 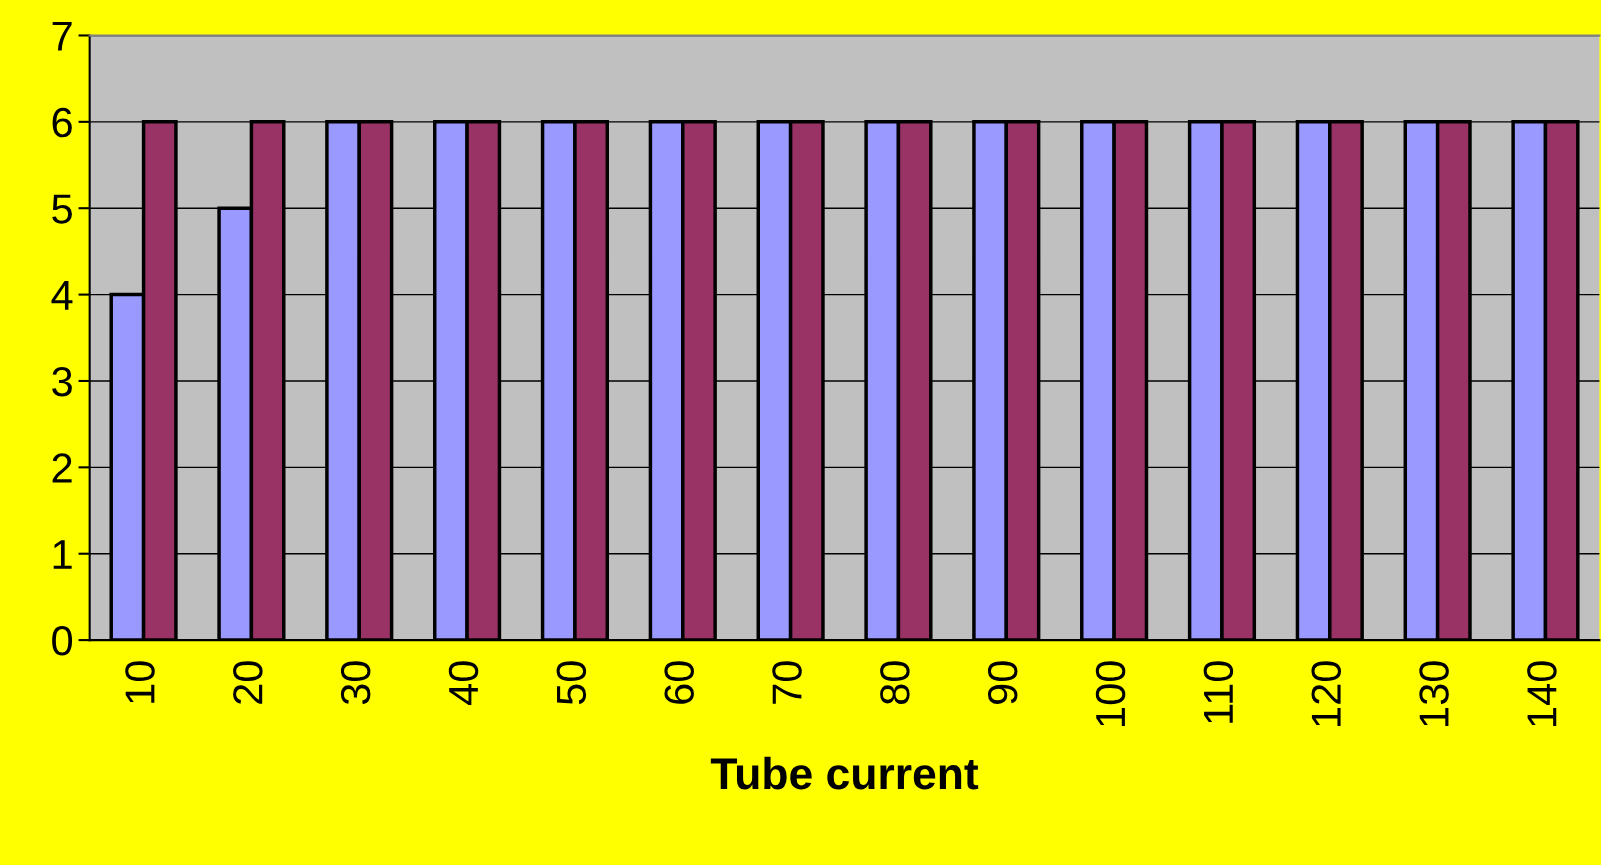 What do you see at coordinates (62, 554) in the screenshot?
I see `y-tick-label: 1` at bounding box center [62, 554].